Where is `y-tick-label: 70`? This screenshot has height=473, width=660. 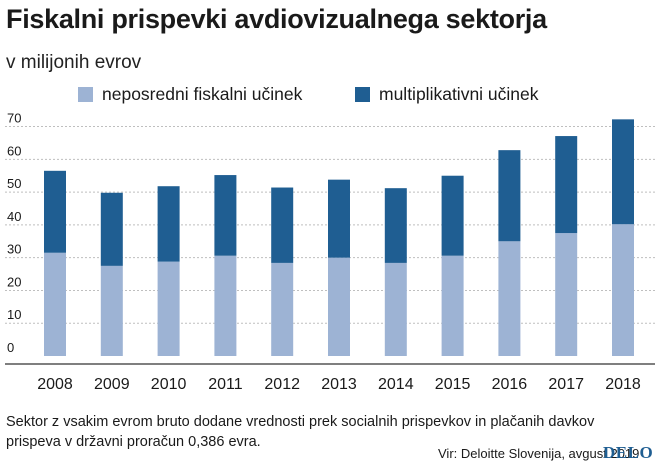 y-tick-label: 70 is located at coordinates (14, 118).